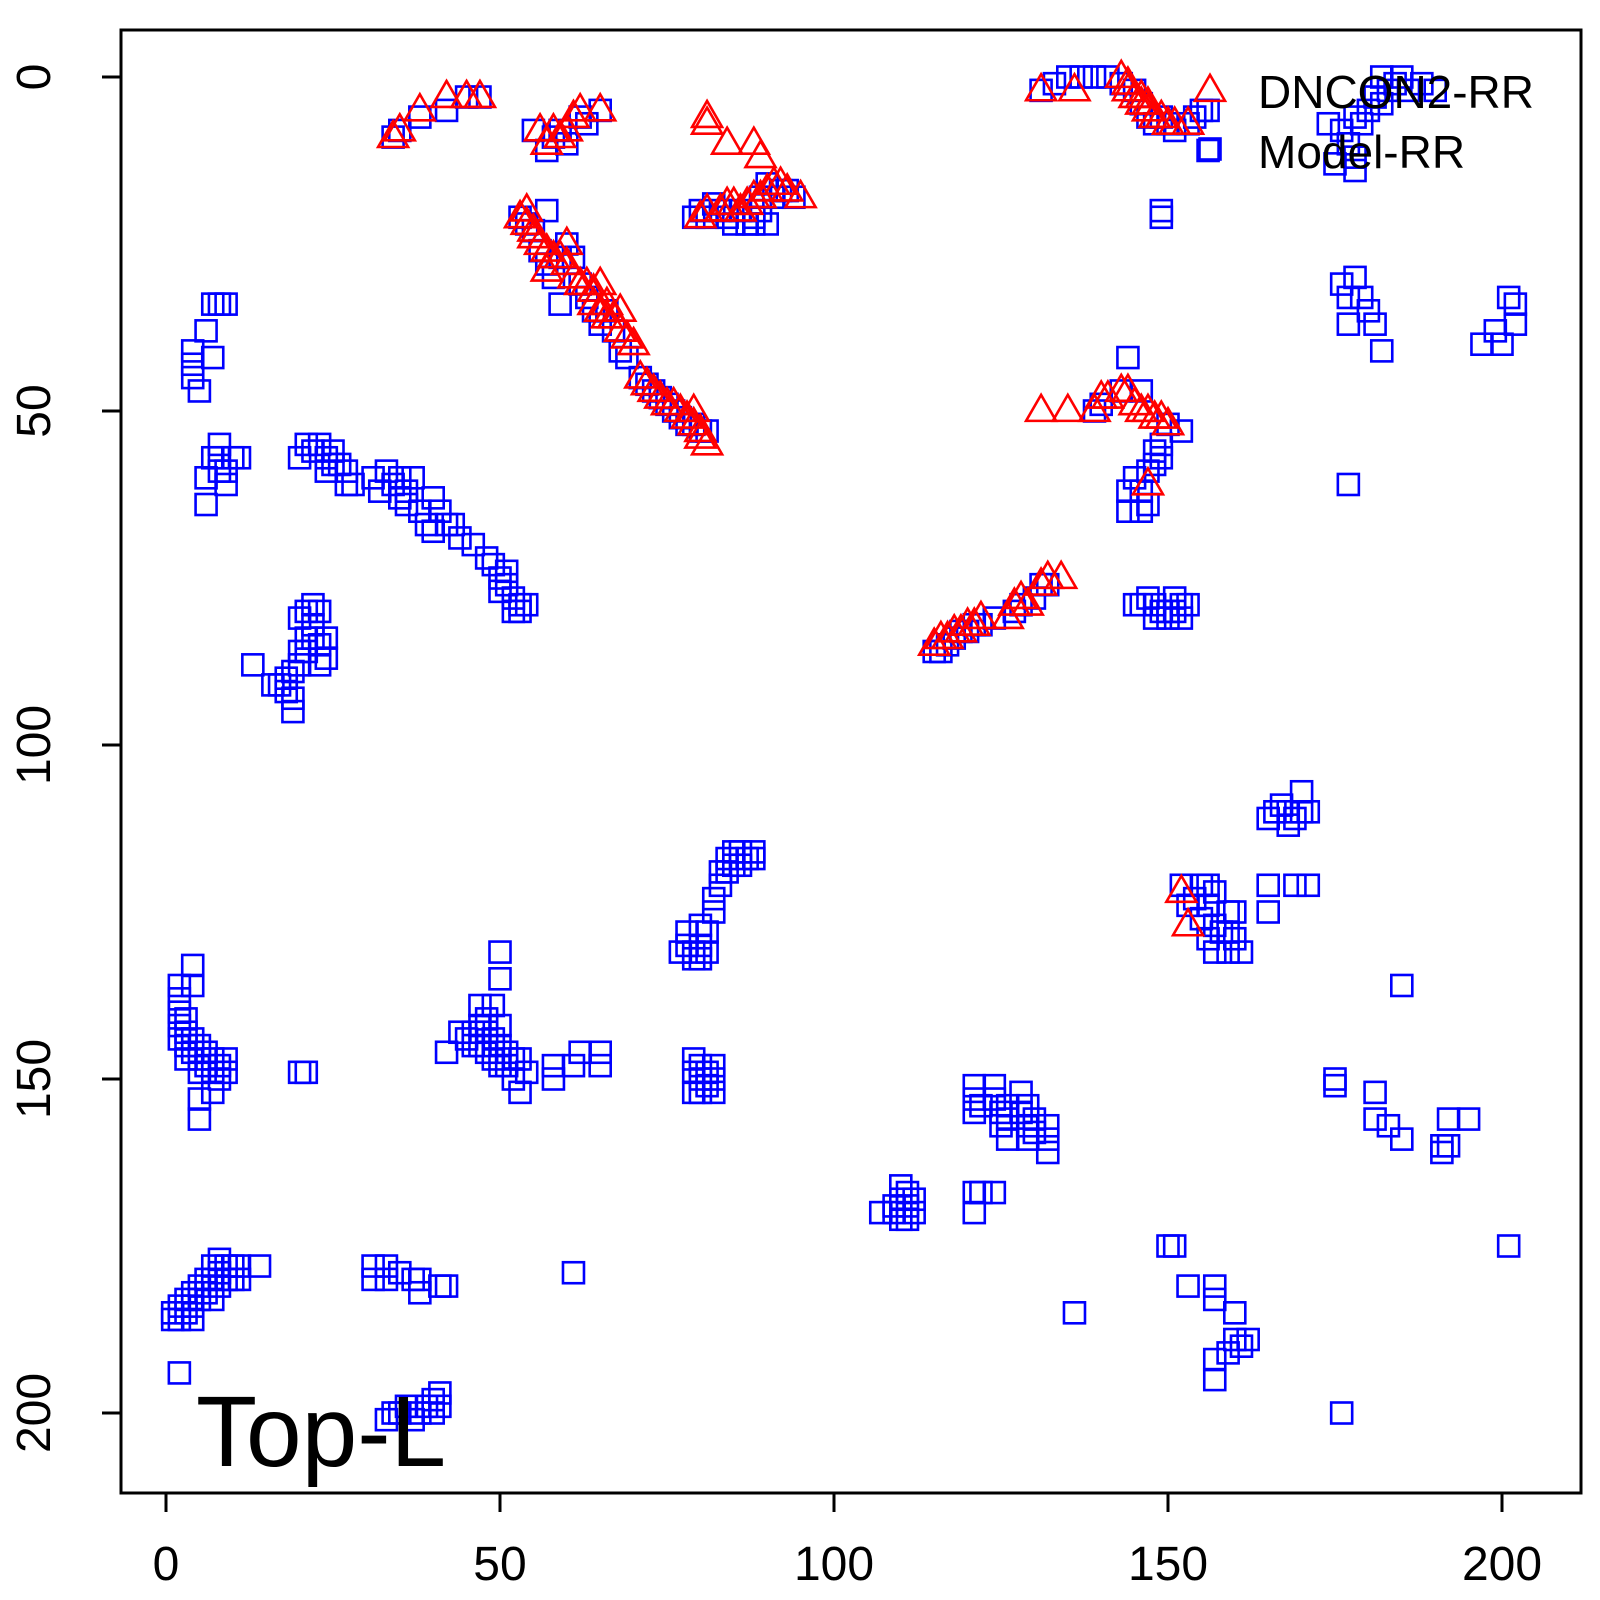  What do you see at coordinates (166, 1564) in the screenshot?
I see `x-tick-label: 0` at bounding box center [166, 1564].